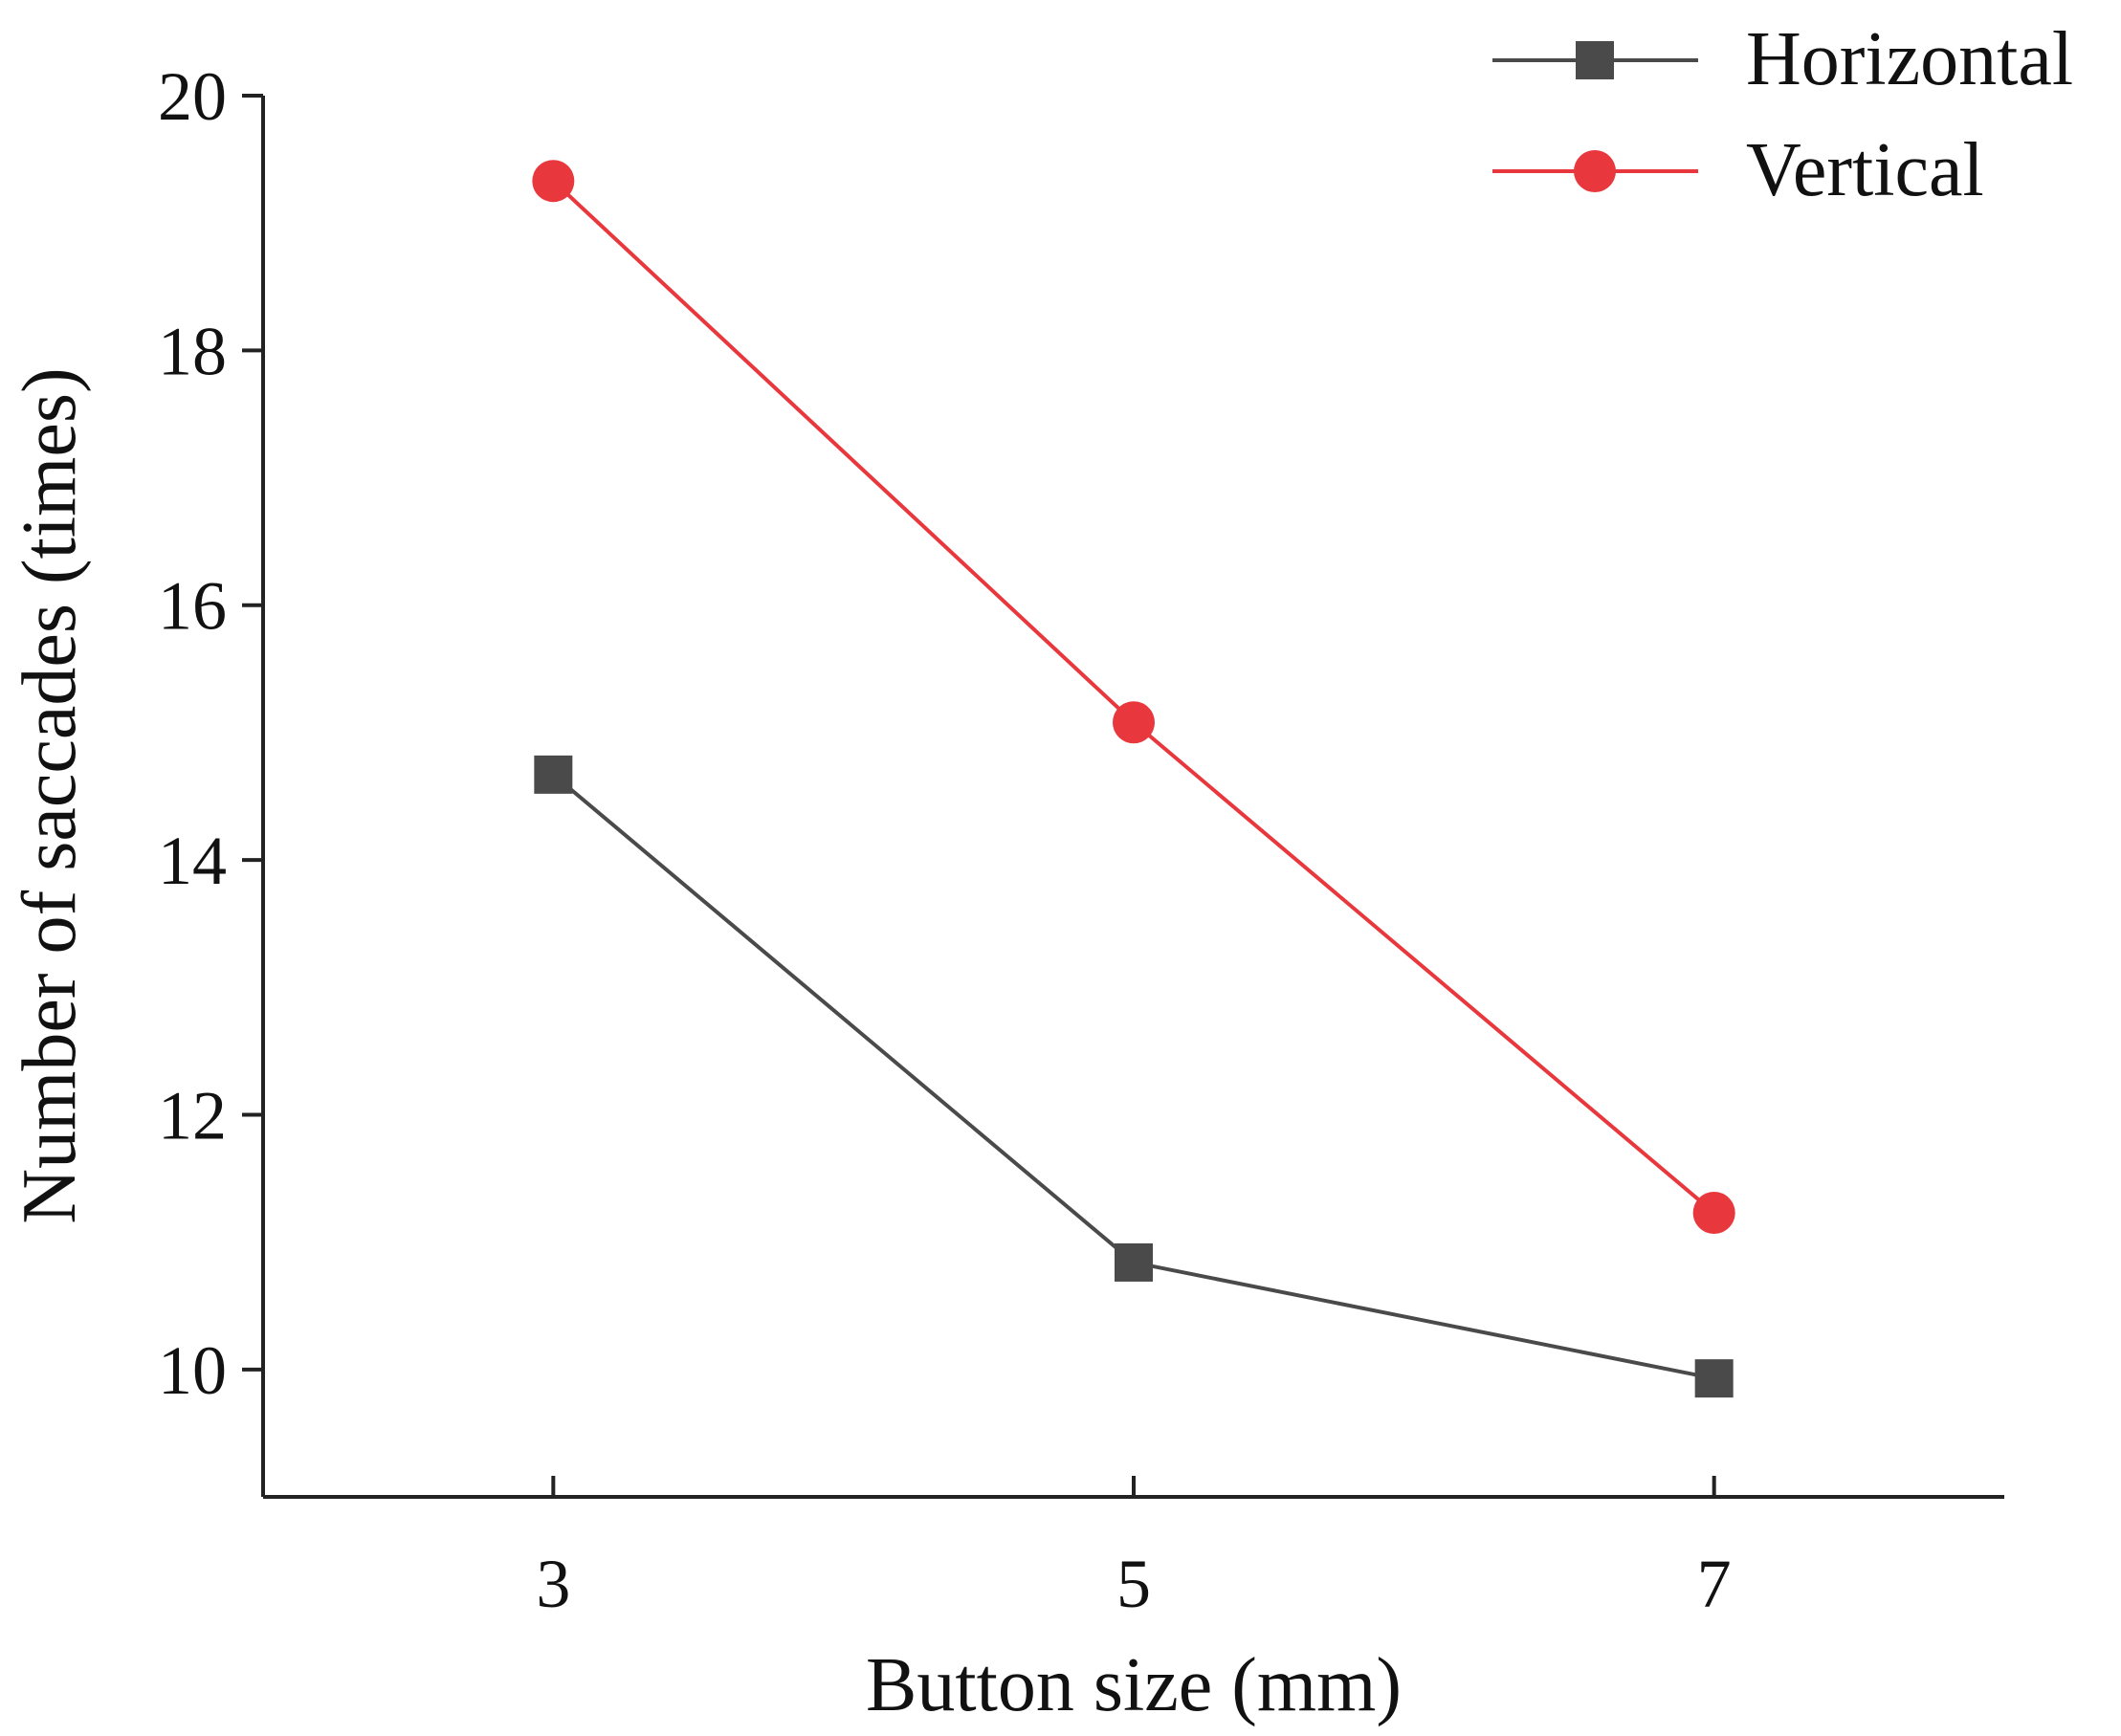 The width and height of the screenshot is (2121, 1736). I want to click on y-tick-label: 12, so click(192, 1115).